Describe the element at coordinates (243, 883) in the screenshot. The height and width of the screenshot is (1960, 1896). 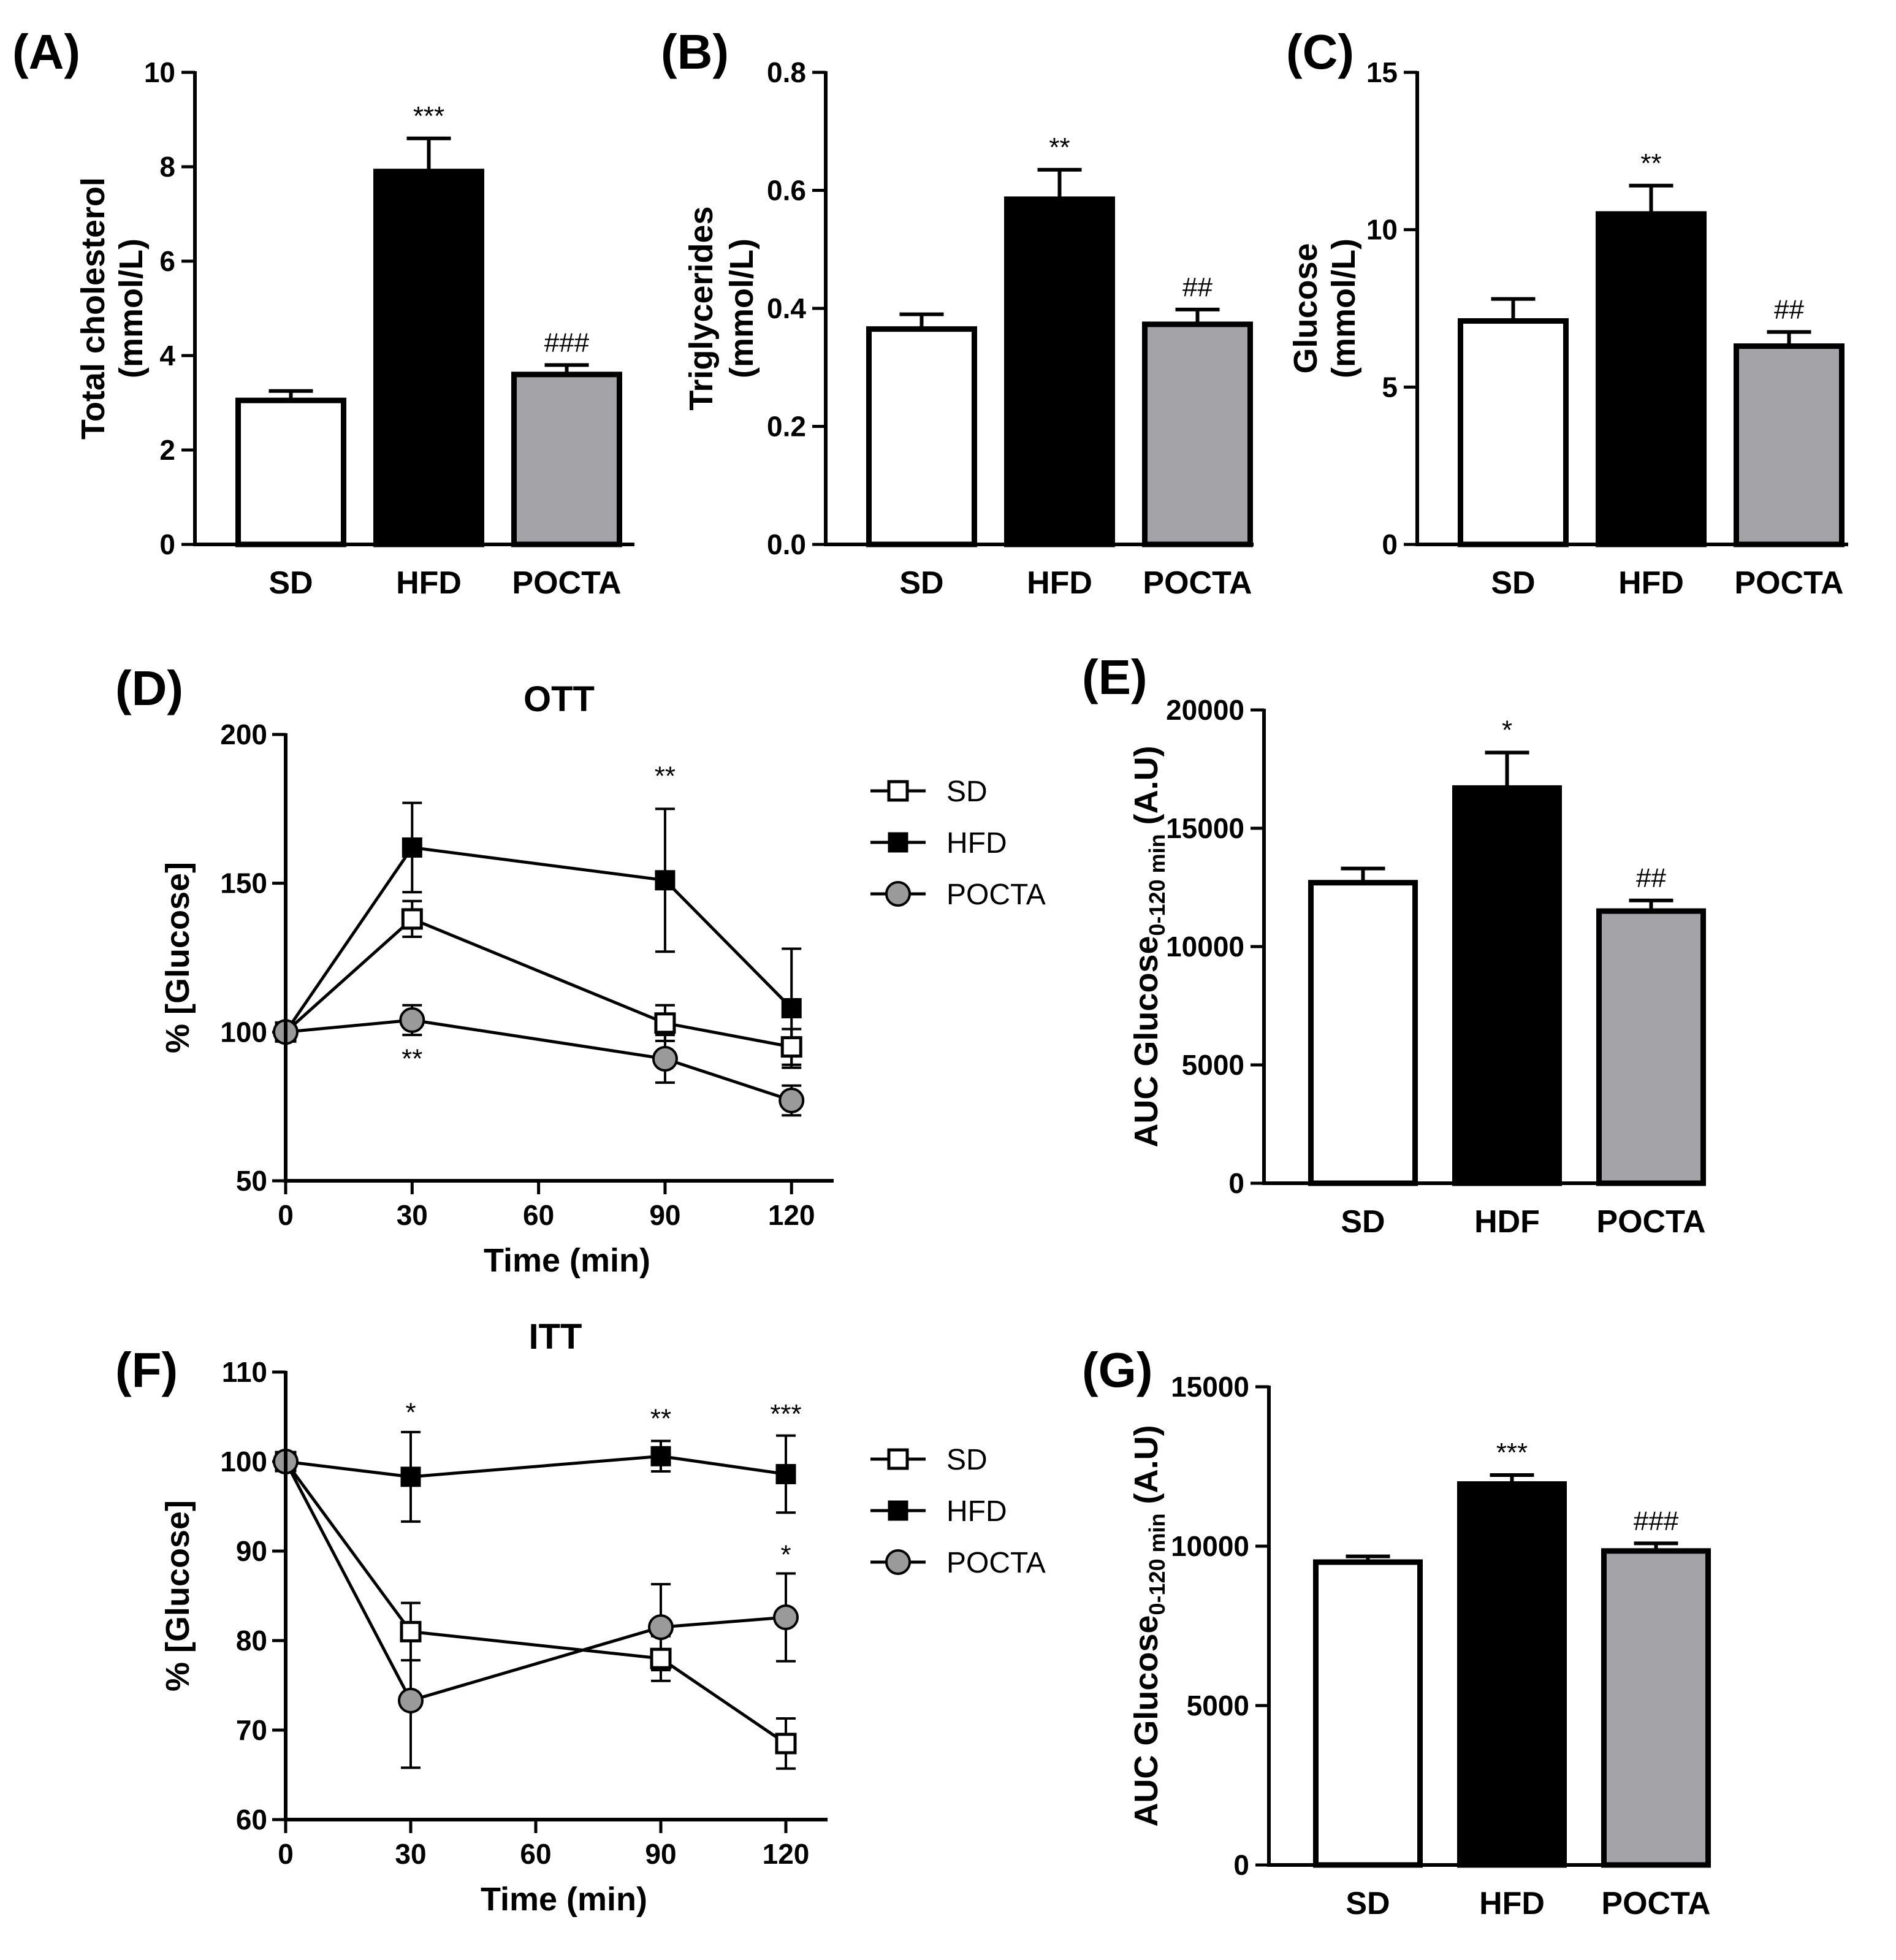
I see `y-tick-label: 150` at that location.